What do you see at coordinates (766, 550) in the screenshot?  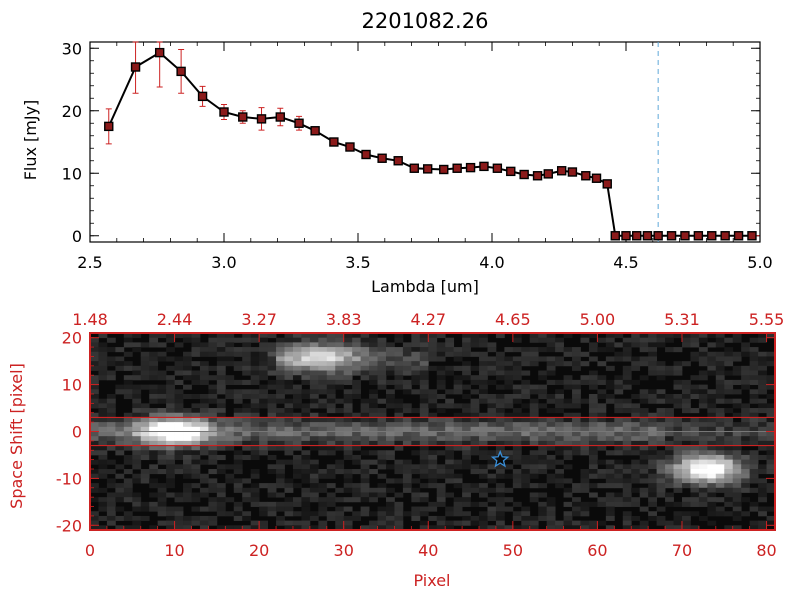 I see `pixel-tick-label: 80` at bounding box center [766, 550].